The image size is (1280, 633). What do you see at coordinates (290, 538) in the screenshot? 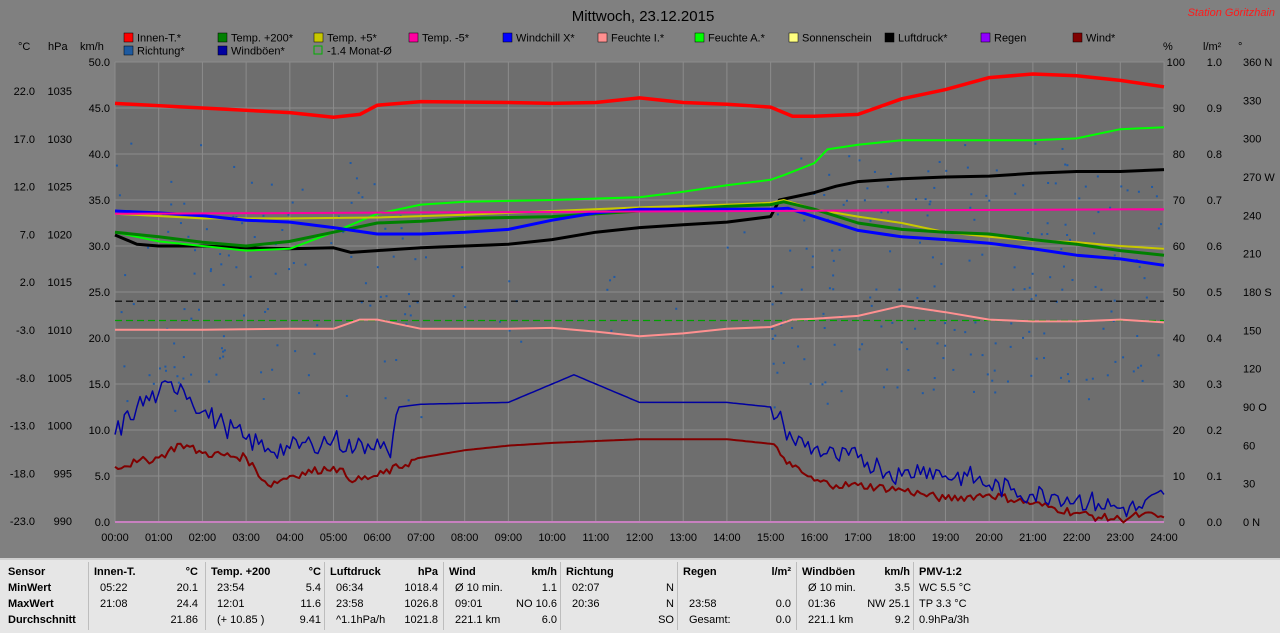
I see `tick-time: 04:00` at bounding box center [290, 538].